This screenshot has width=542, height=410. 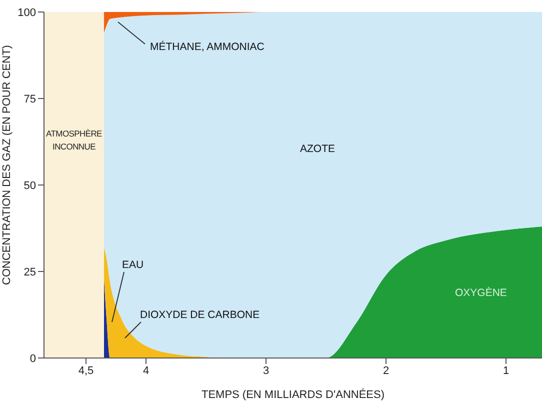 I want to click on series-label: EAU, so click(x=133, y=265).